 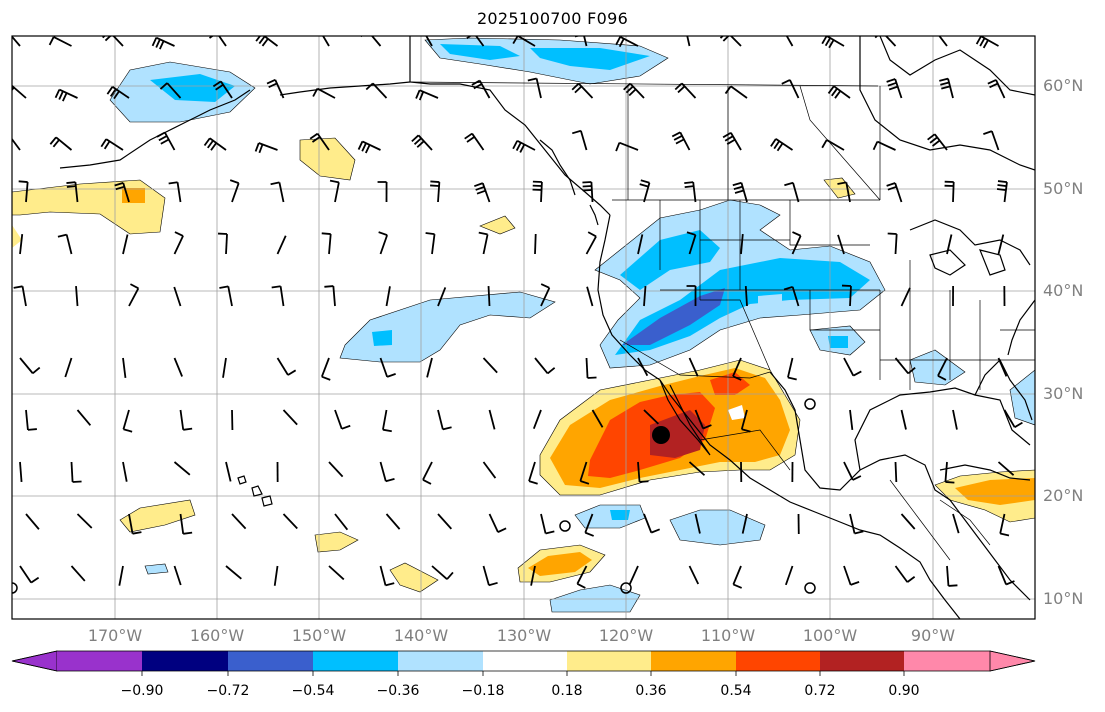 What do you see at coordinates (565, 526) in the screenshot?
I see `calm-wind-circle` at bounding box center [565, 526].